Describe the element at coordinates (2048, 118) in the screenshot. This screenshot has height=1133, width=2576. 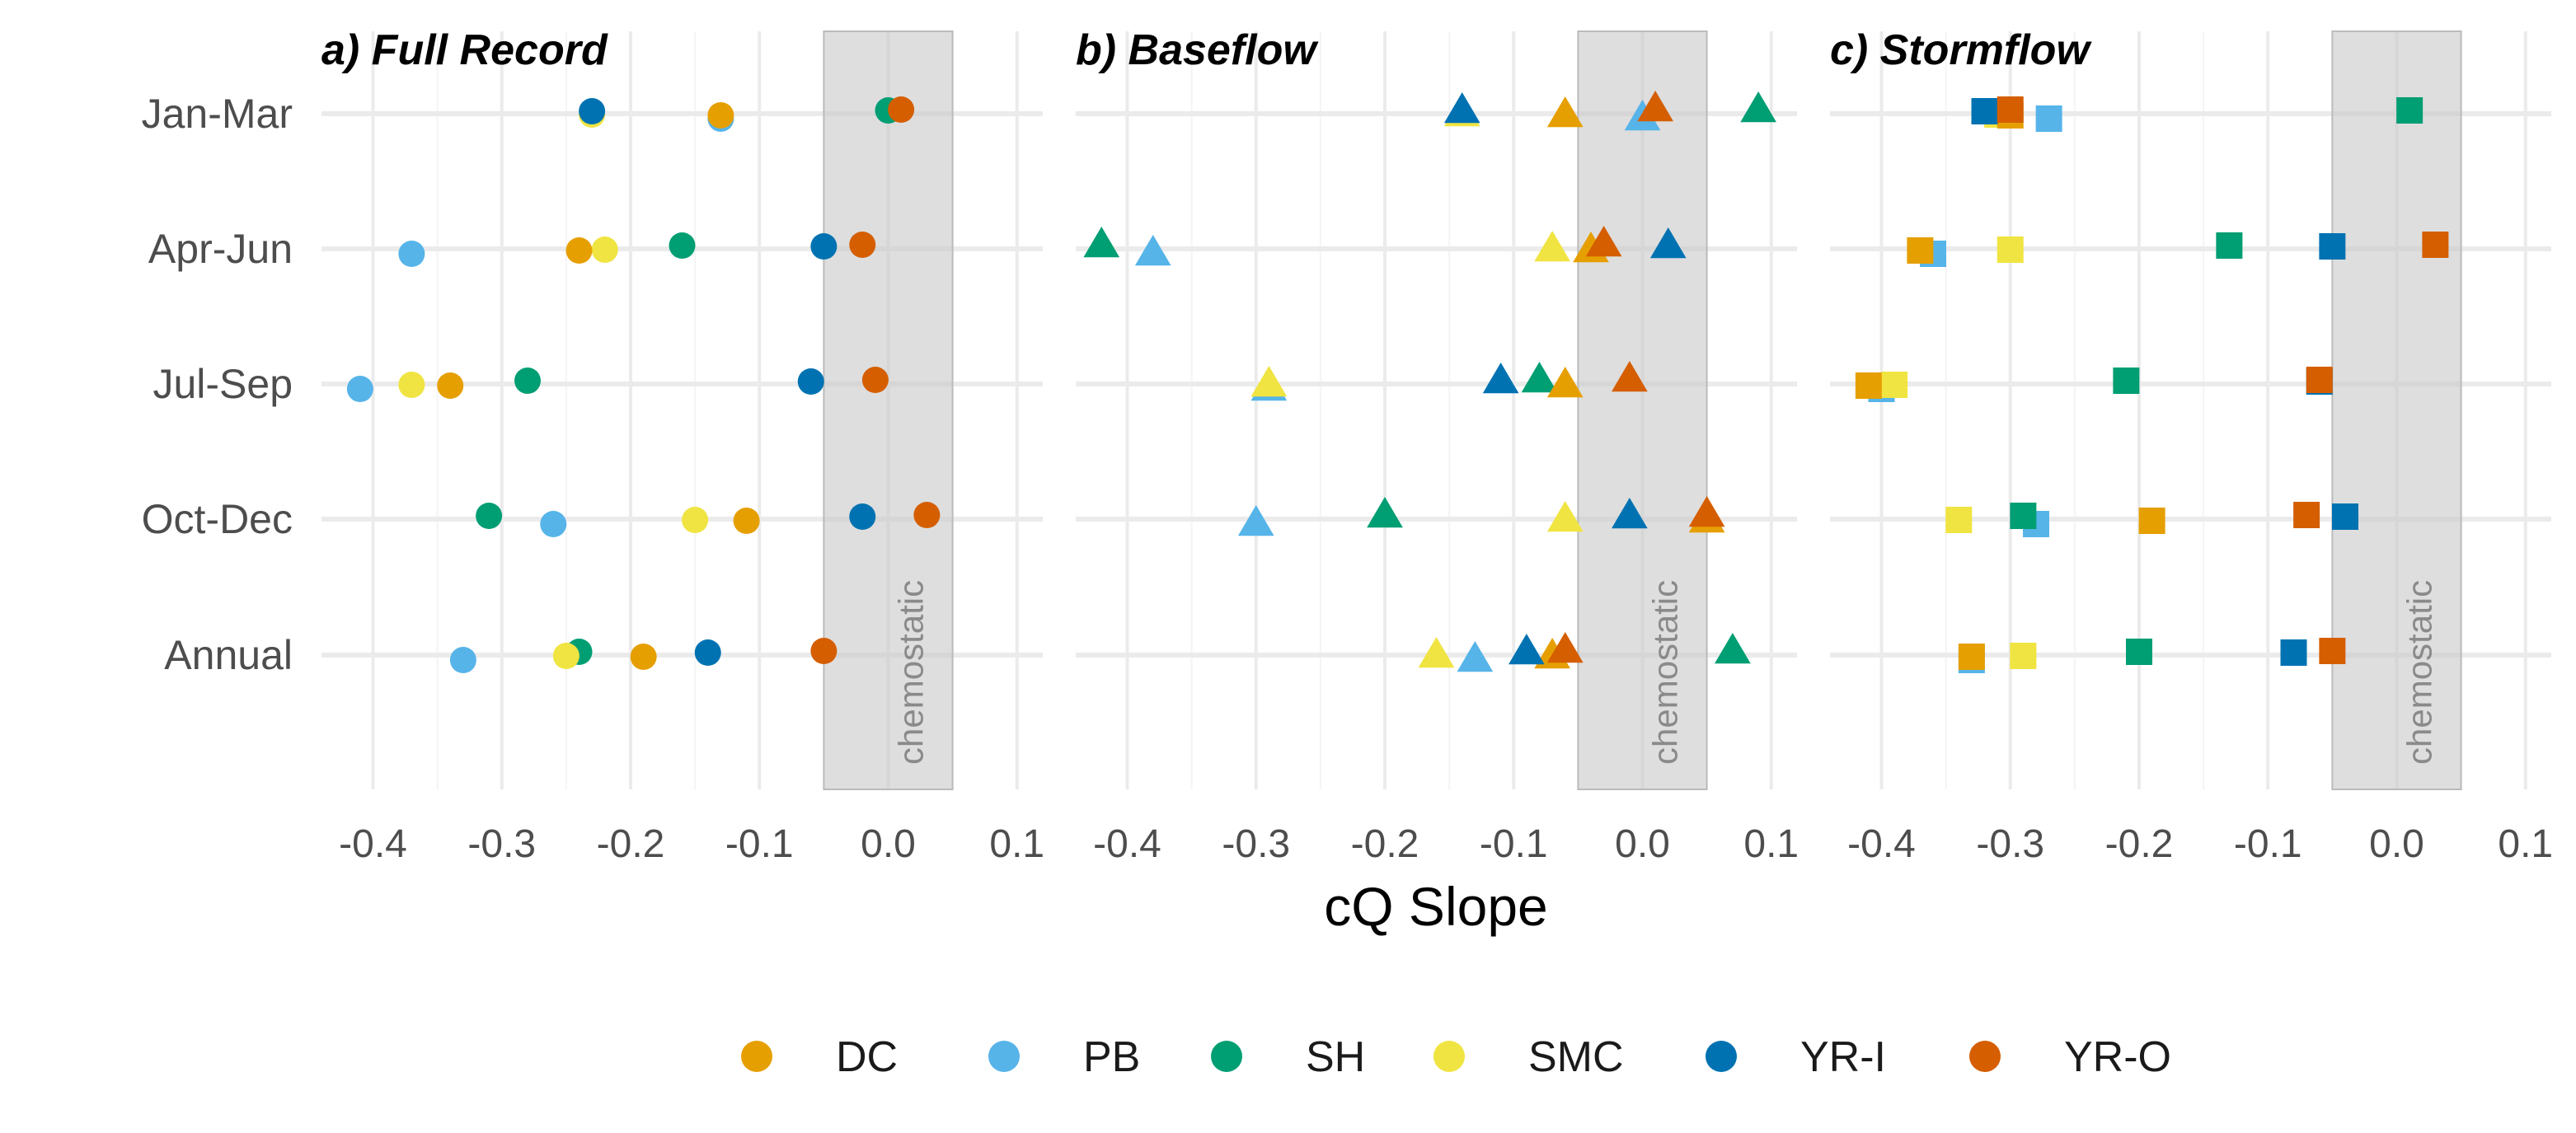
I see `point-pb-jan-mar` at that location.